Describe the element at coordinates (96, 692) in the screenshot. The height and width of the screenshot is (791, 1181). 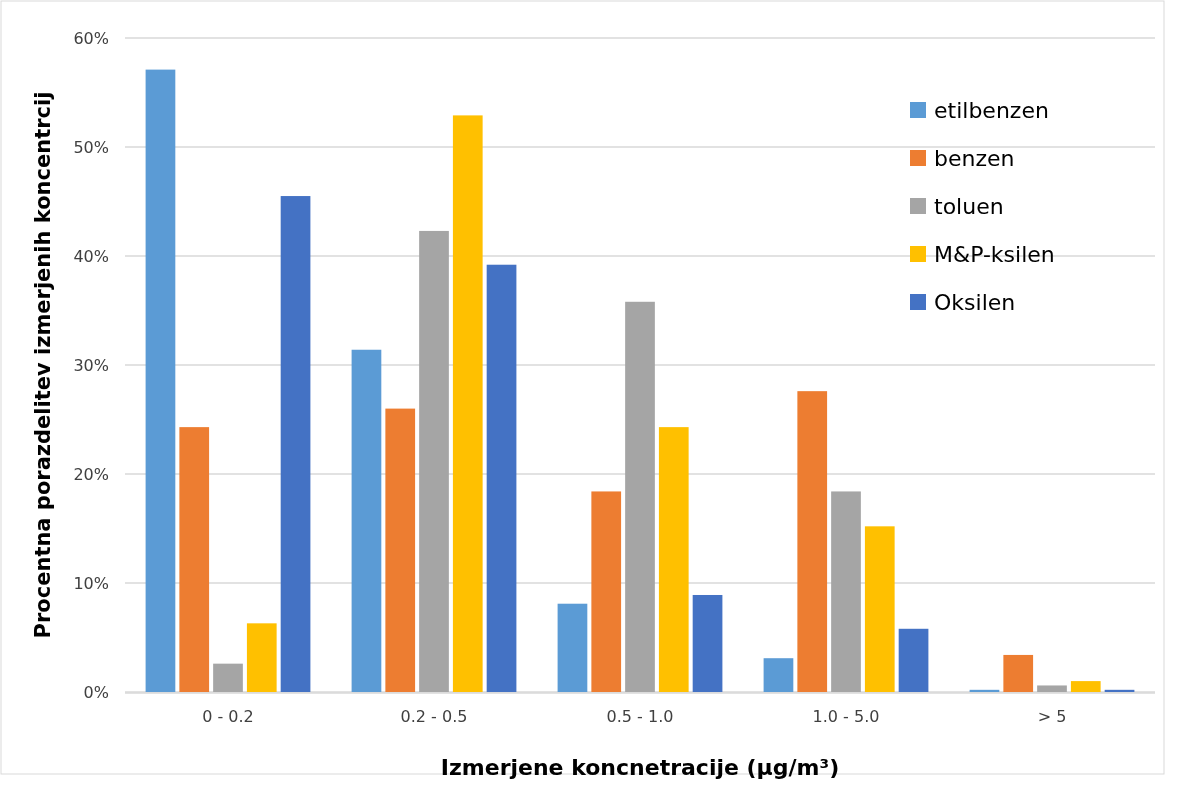
I see `y-tick-label: 0%` at that location.